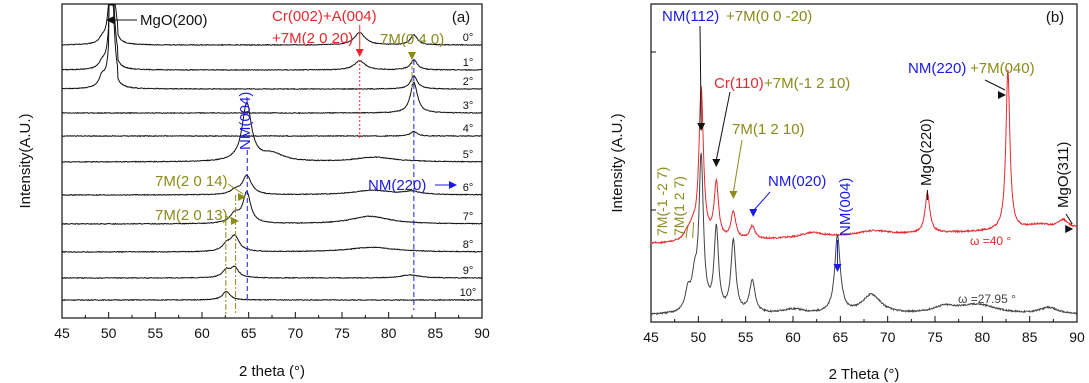 This screenshot has width=1089, height=383. I want to click on x-tick-label: 75, so click(342, 333).